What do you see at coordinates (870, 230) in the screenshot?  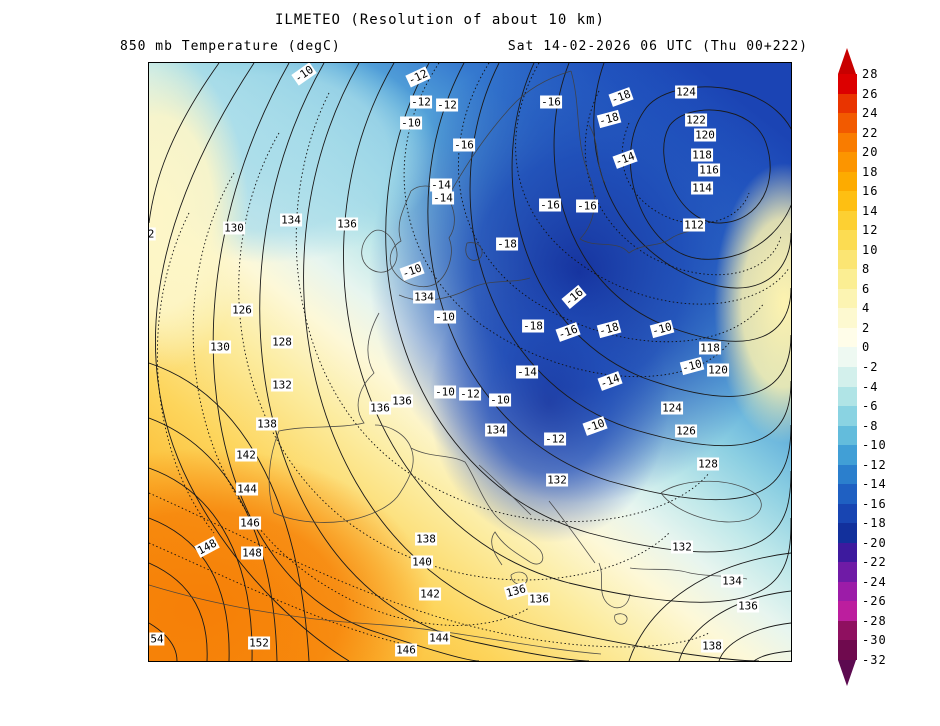 I see `colorbar-tick: 12` at bounding box center [870, 230].